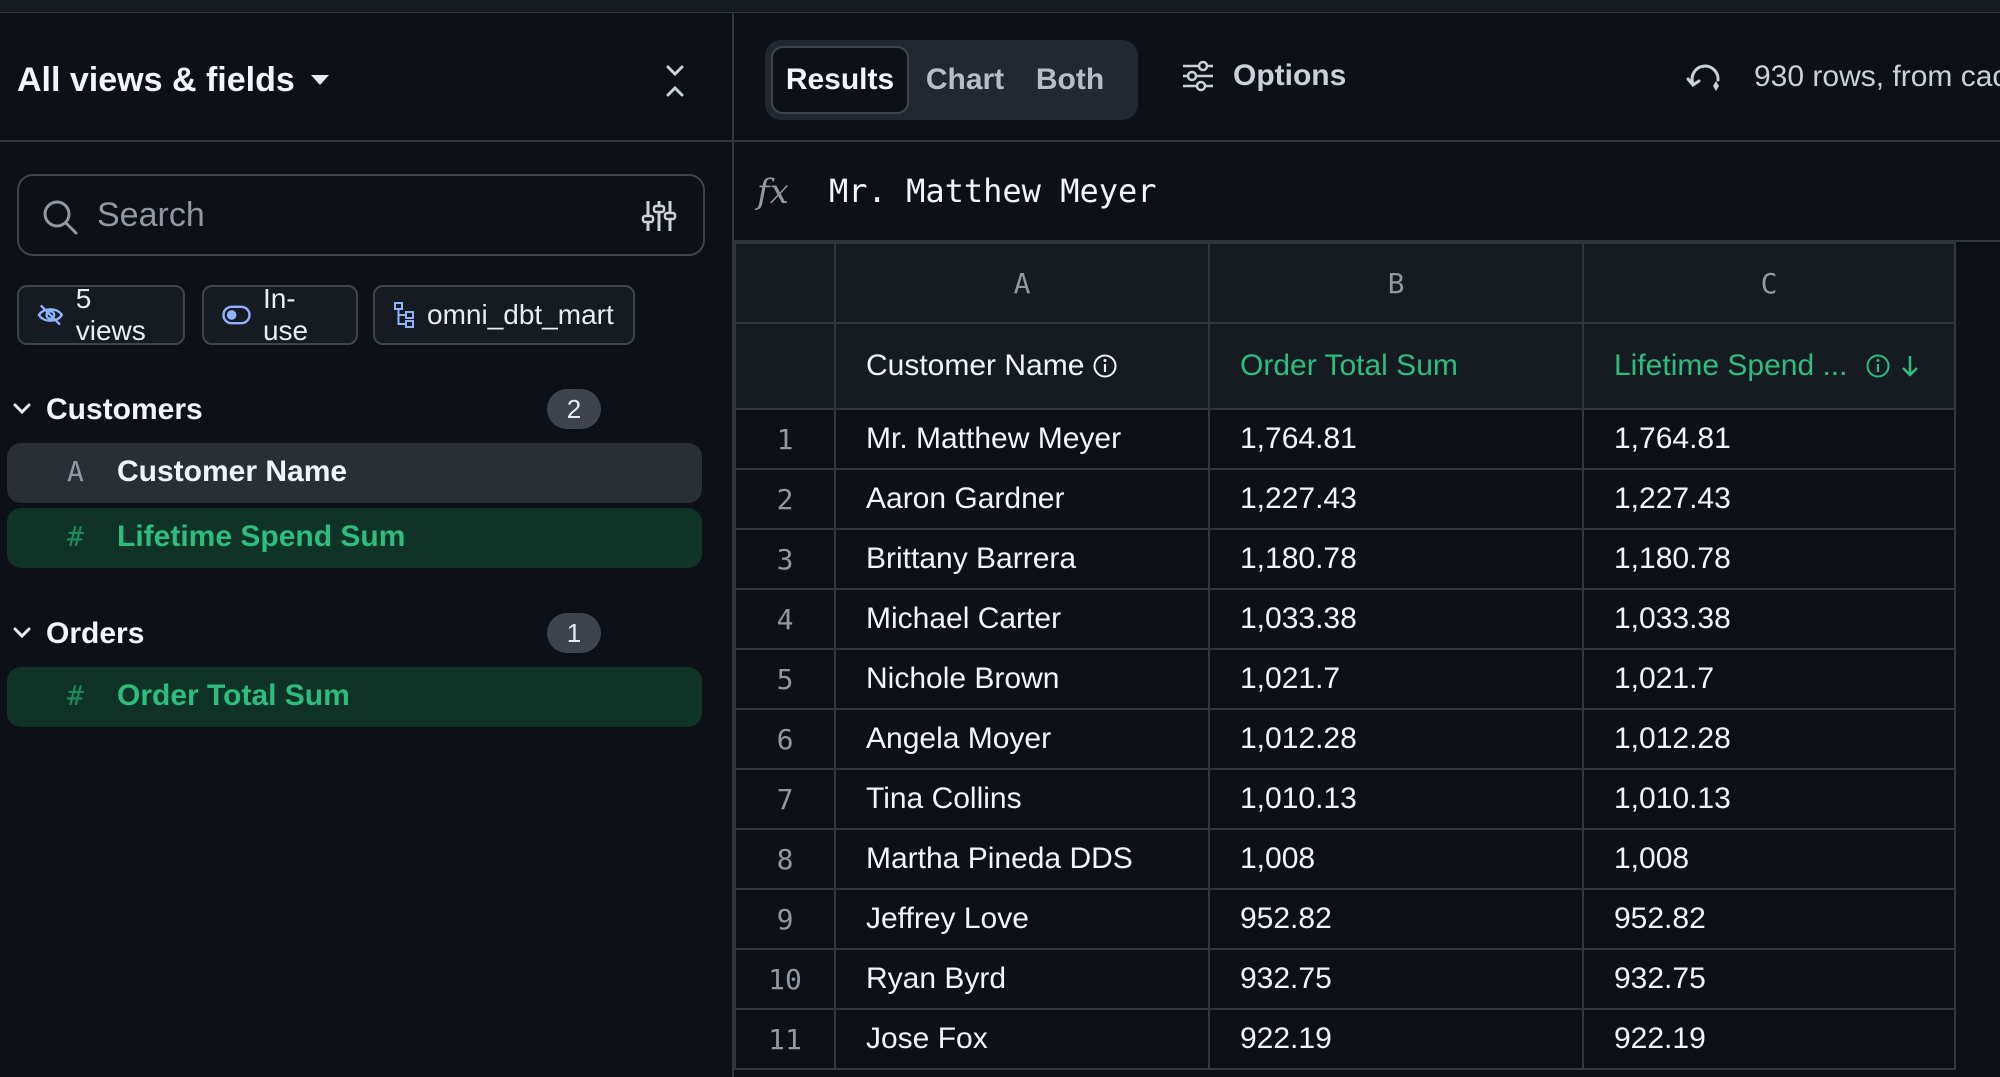 The width and height of the screenshot is (2000, 1077). I want to click on table-cell: Angela Moyer, so click(1022, 739).